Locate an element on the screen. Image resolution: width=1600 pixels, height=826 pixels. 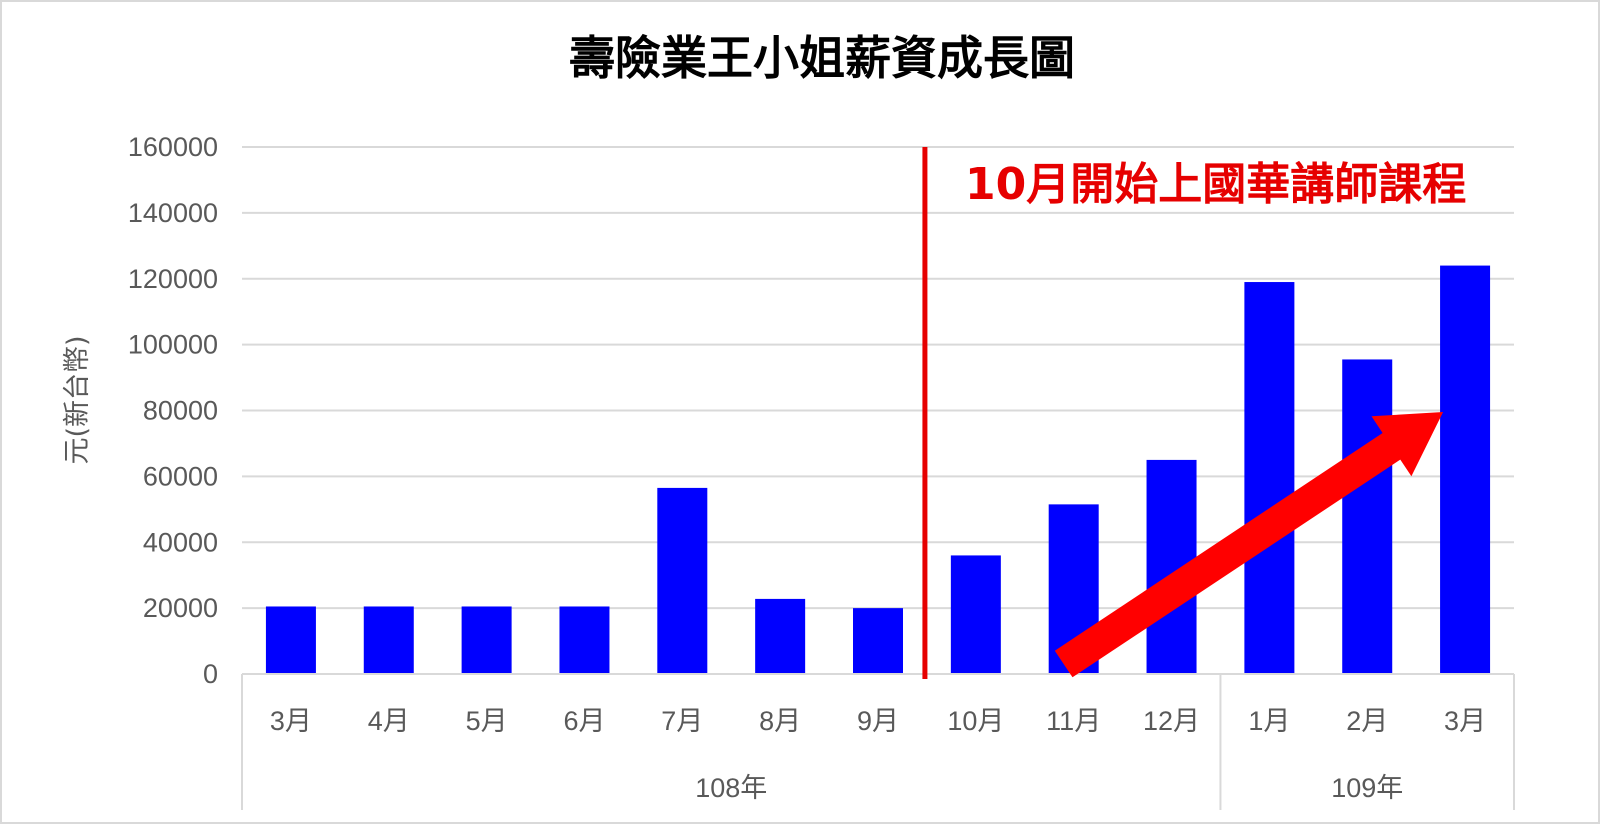
x-tick-label: 9月 is located at coordinates (878, 721).